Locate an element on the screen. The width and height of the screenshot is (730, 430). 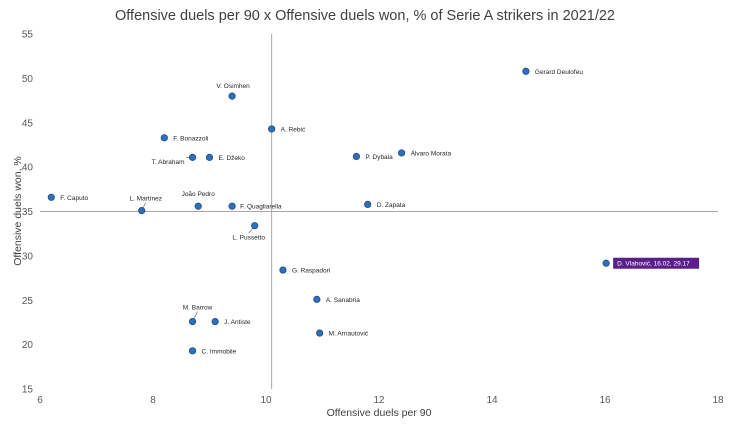
point-p-dybala is located at coordinates (356, 156).